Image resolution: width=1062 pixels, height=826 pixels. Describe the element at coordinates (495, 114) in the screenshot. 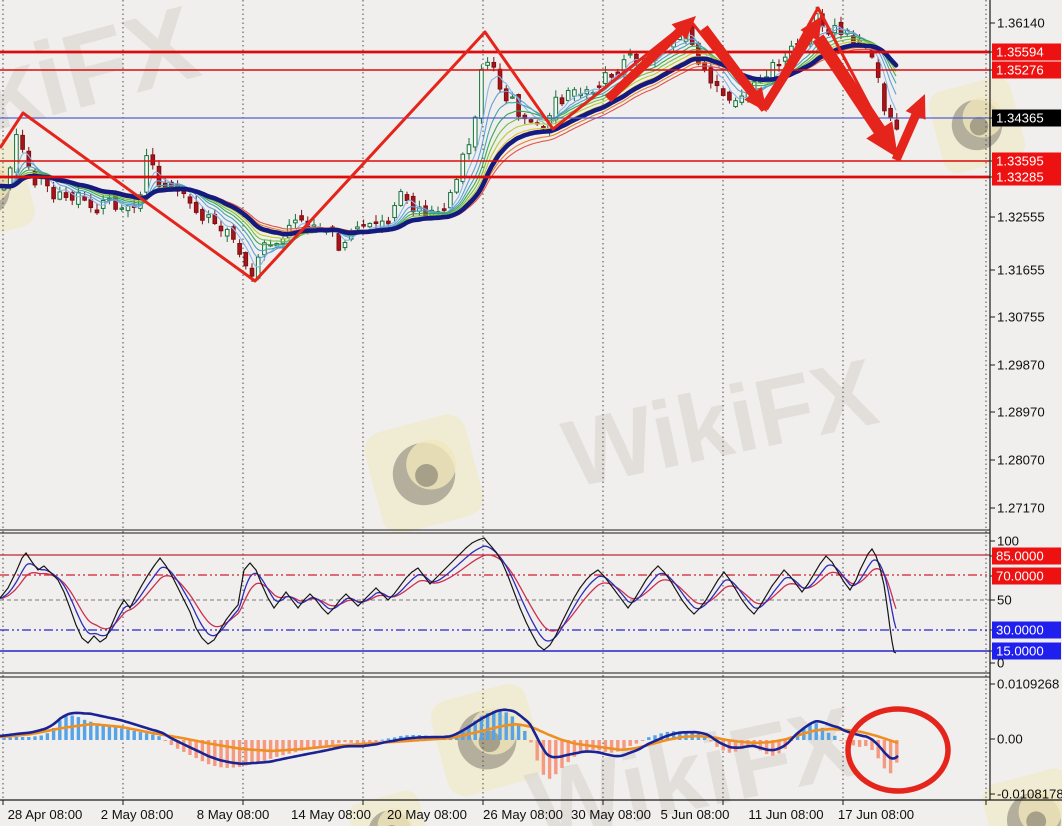

I see `levels-layer` at that location.